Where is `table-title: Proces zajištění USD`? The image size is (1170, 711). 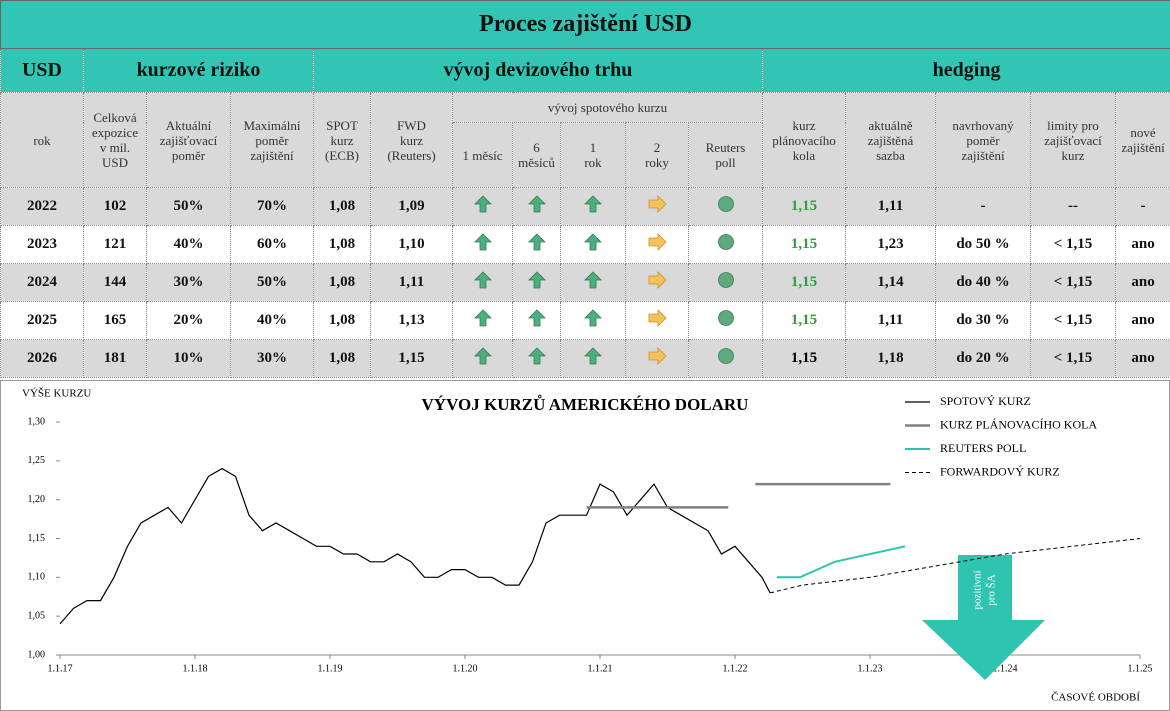
table-title: Proces zajištění USD is located at coordinates (585, 24).